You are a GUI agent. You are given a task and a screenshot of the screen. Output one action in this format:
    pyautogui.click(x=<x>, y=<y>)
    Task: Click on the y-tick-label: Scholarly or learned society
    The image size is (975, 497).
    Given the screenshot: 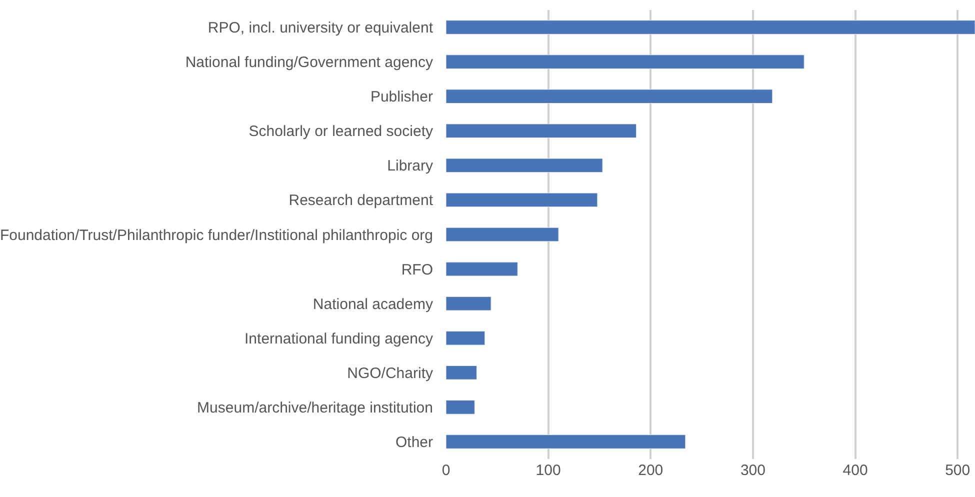 What is the action you would take?
    pyautogui.click(x=341, y=131)
    